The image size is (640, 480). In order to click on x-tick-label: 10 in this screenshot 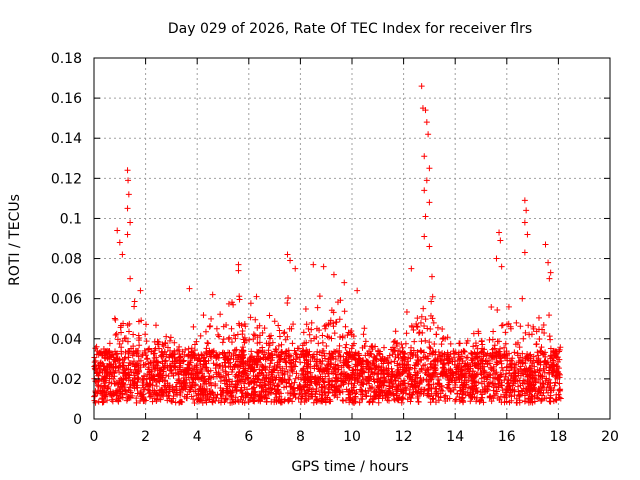, I will do `click(352, 437)`.